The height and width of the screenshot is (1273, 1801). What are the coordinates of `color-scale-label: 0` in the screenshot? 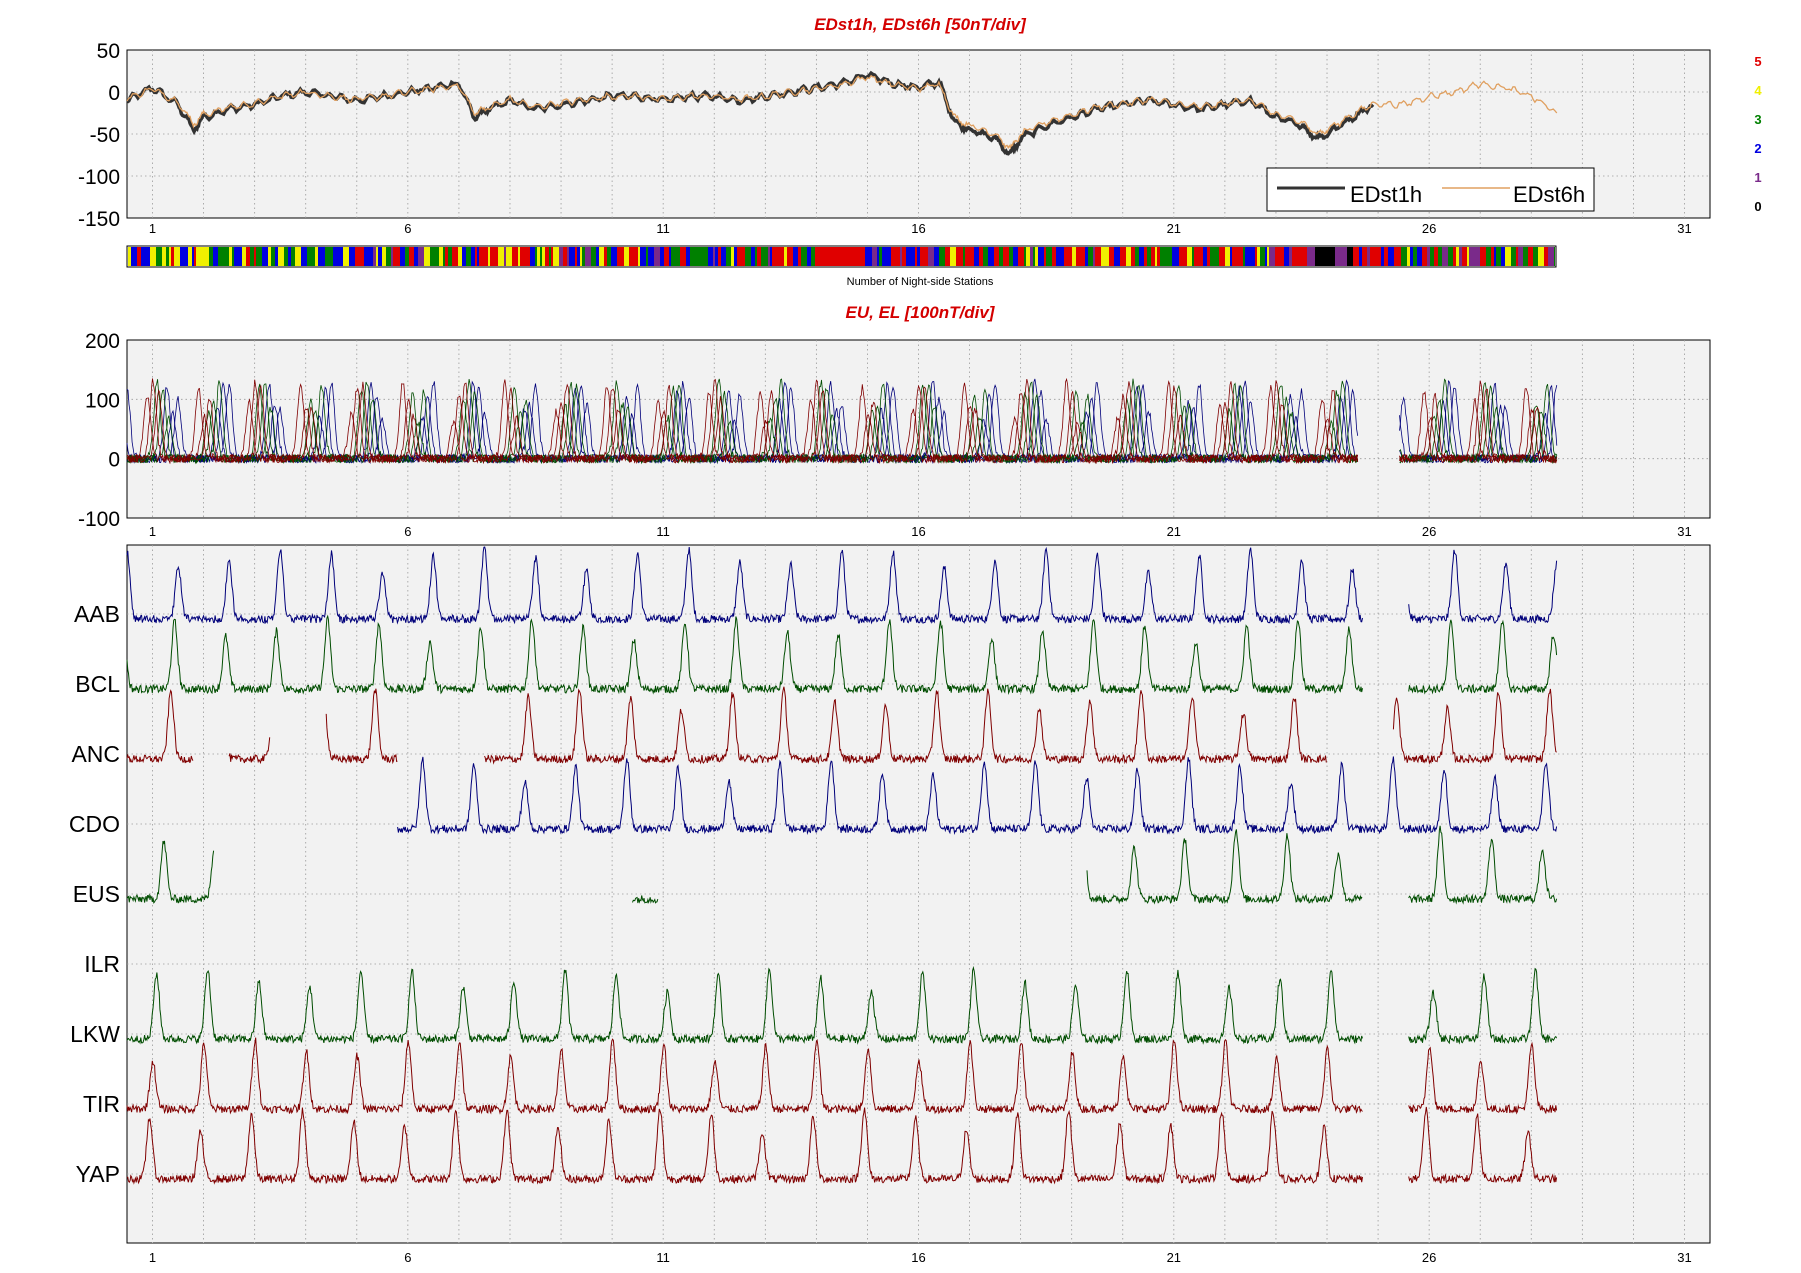 It's located at (1757, 206).